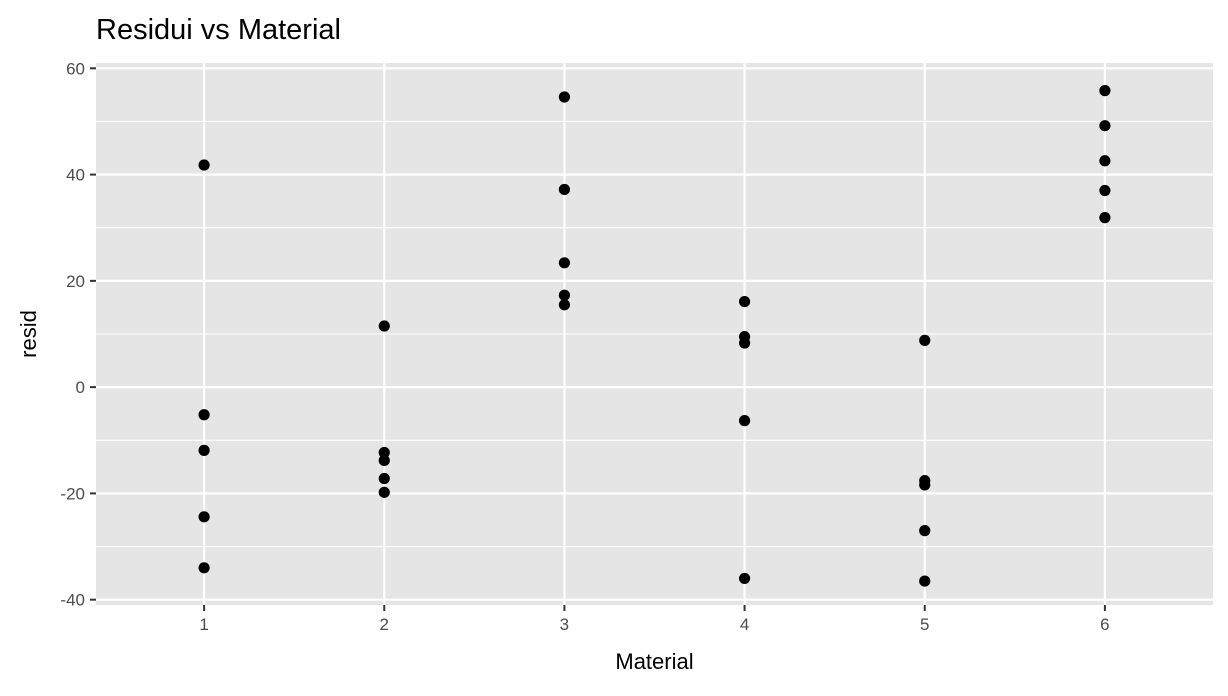 Image resolution: width=1228 pixels, height=696 pixels. What do you see at coordinates (384, 624) in the screenshot?
I see `x-tick-label: 2` at bounding box center [384, 624].